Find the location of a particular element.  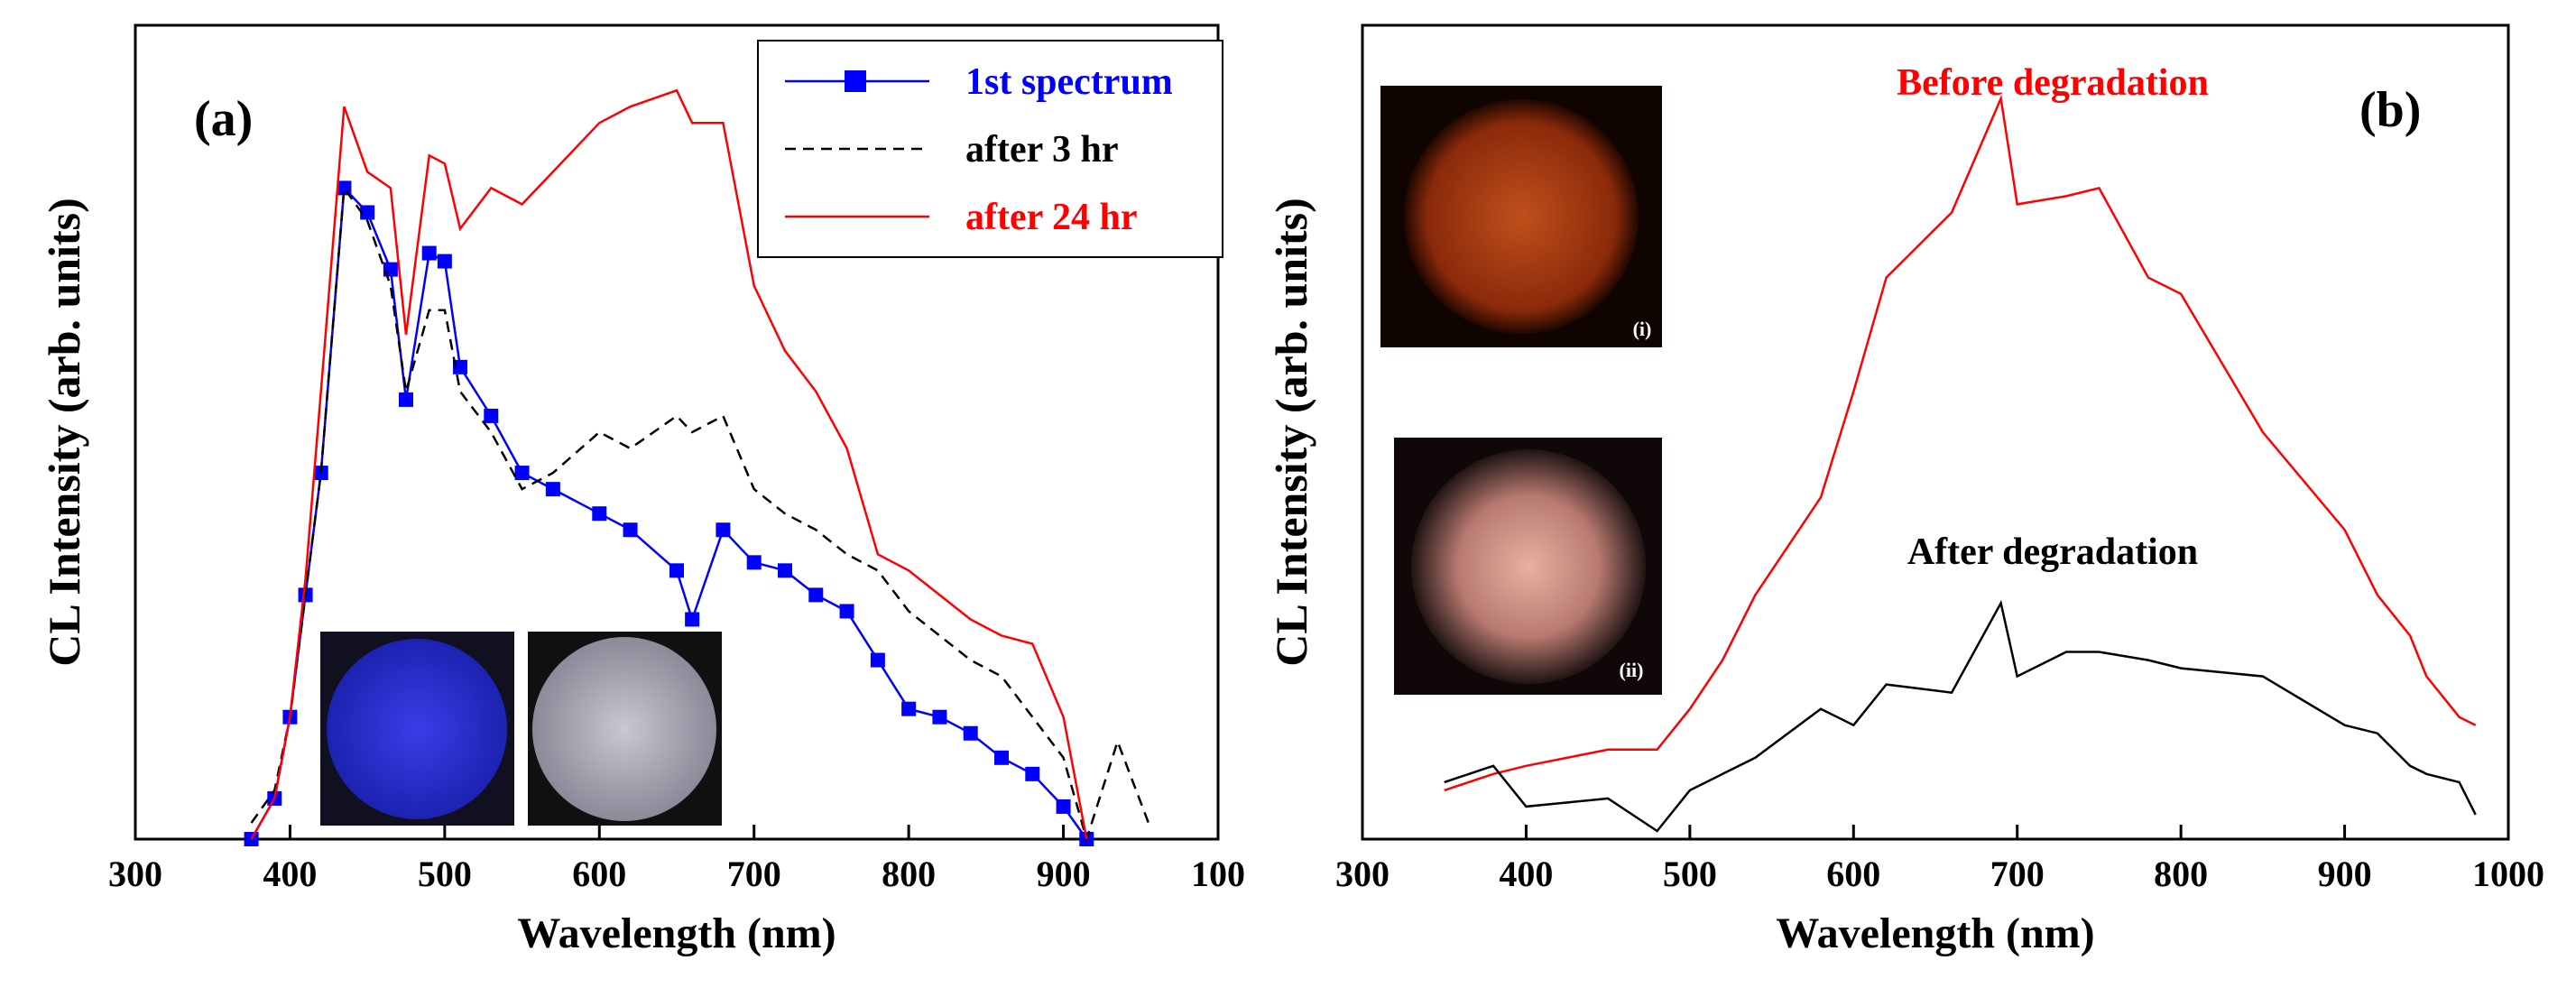

inset-label: (i) is located at coordinates (1642, 329).